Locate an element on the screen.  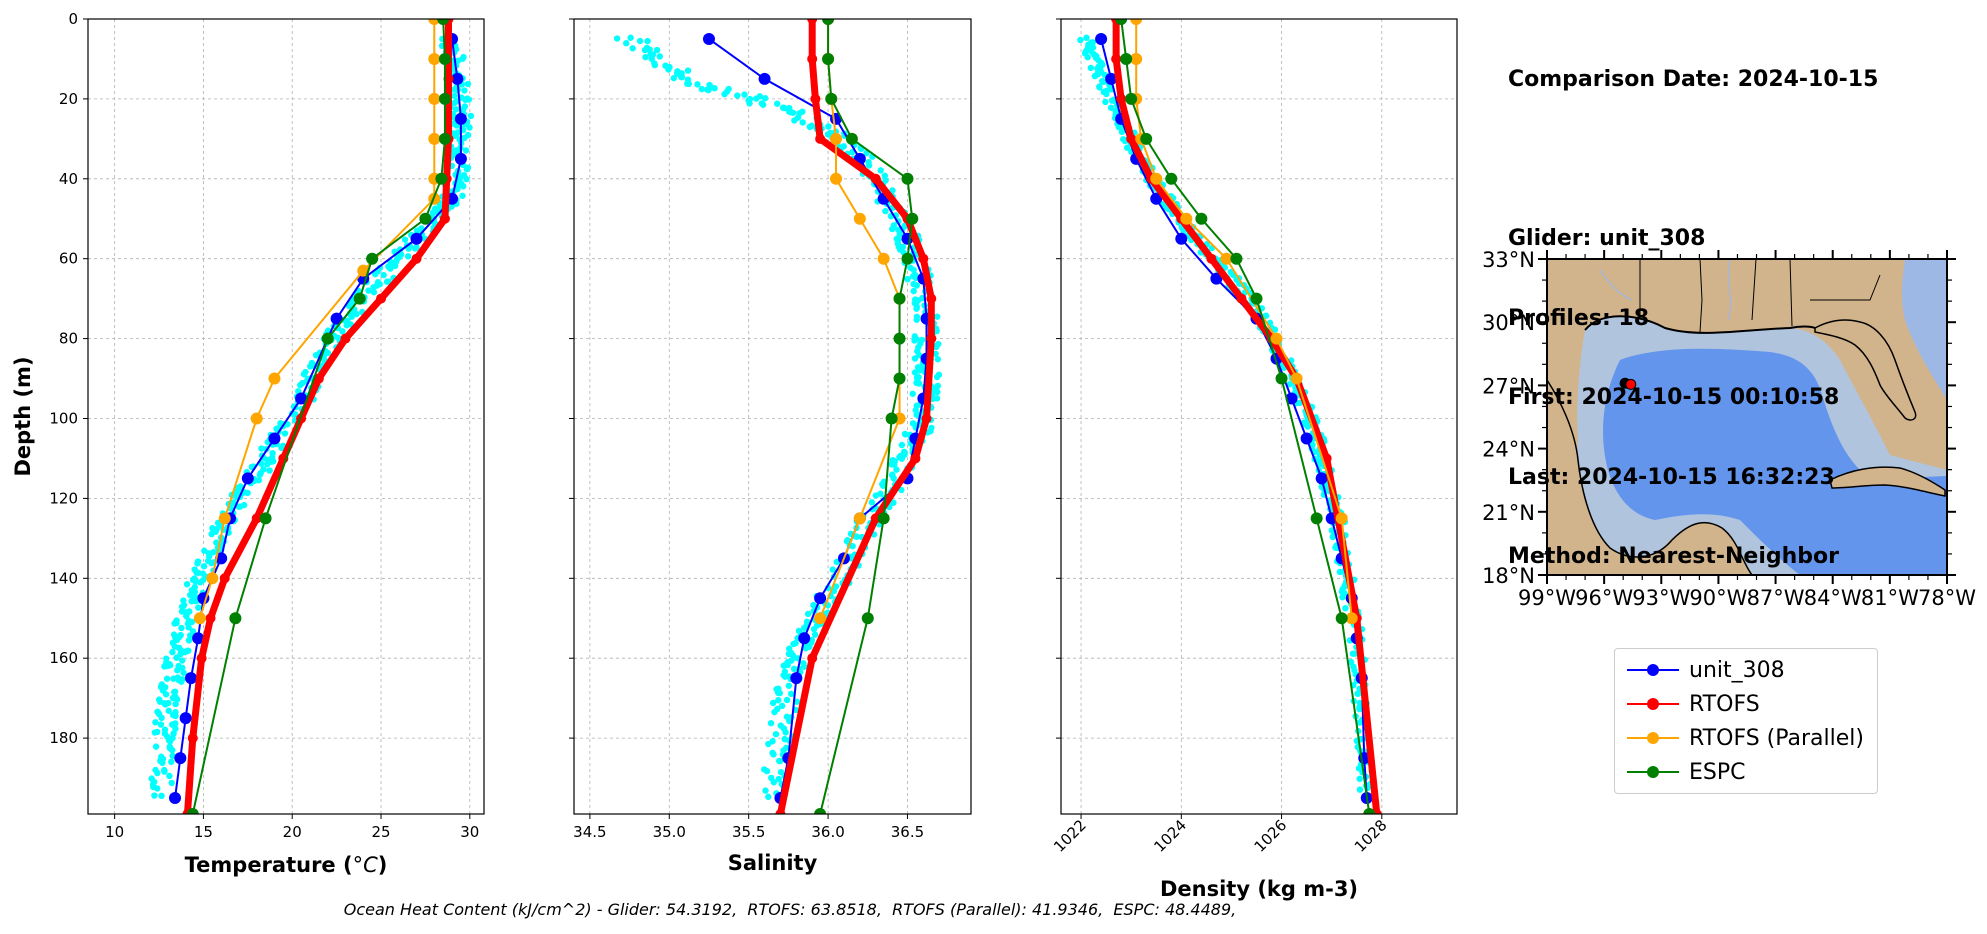
x-tick-label: 35.0 is located at coordinates (669, 832).